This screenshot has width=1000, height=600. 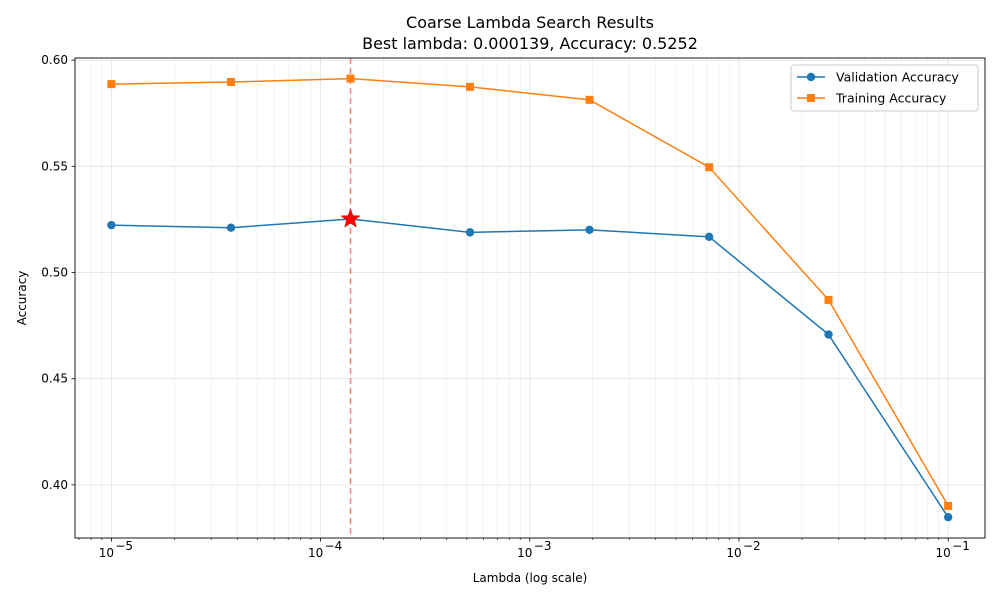 I want to click on y-tick-label: 0.40, so click(x=54, y=485).